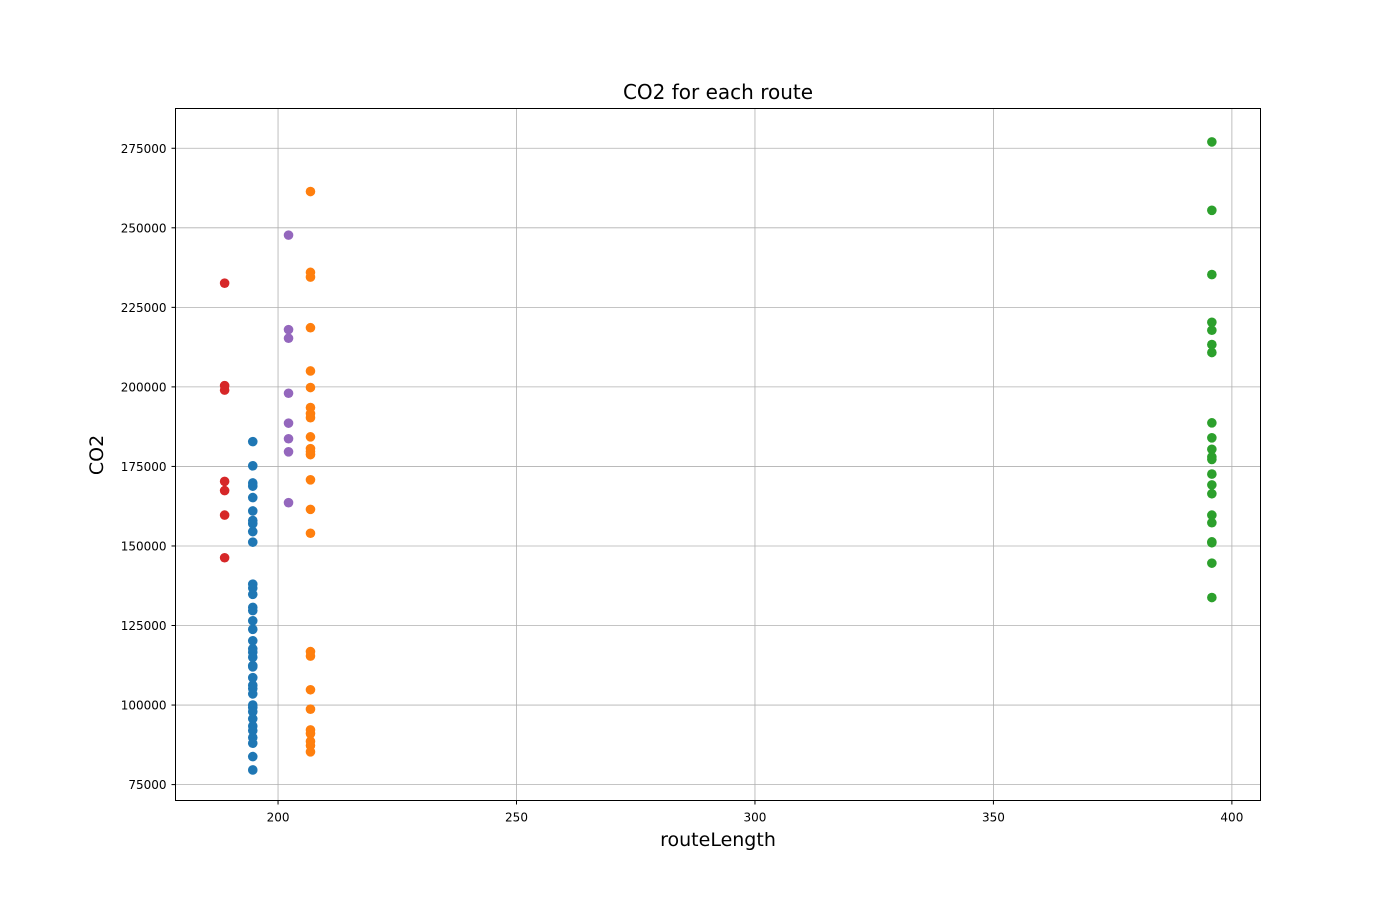  Describe the element at coordinates (144, 467) in the screenshot. I see `y-tick-label: 175000` at that location.